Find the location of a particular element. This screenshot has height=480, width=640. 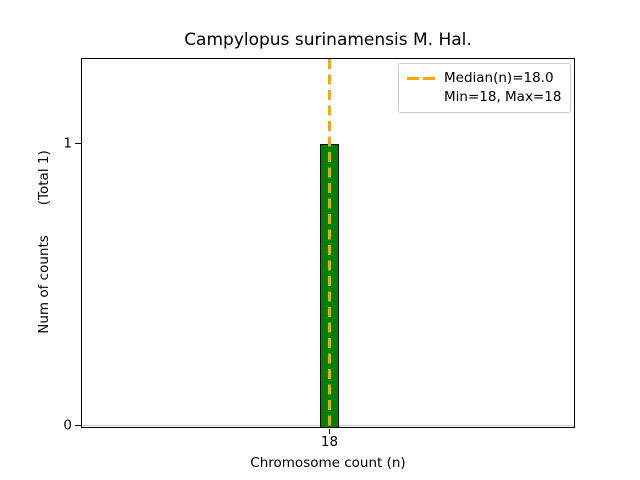

legend: Median(n)=18.0 Min=18, Max=18 is located at coordinates (484, 88).